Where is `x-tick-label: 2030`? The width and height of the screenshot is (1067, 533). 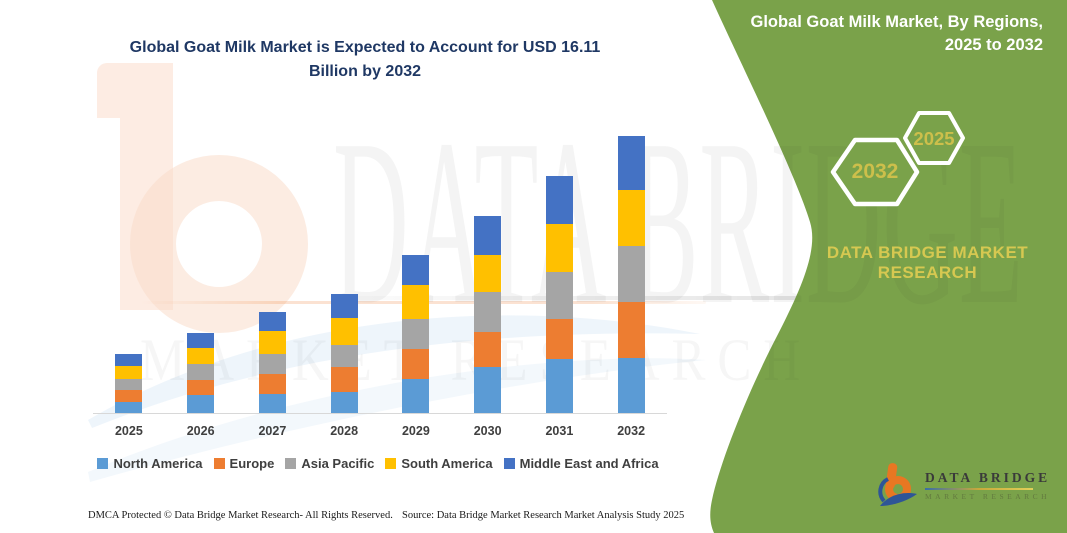
x-tick-label: 2030 is located at coordinates (487, 431).